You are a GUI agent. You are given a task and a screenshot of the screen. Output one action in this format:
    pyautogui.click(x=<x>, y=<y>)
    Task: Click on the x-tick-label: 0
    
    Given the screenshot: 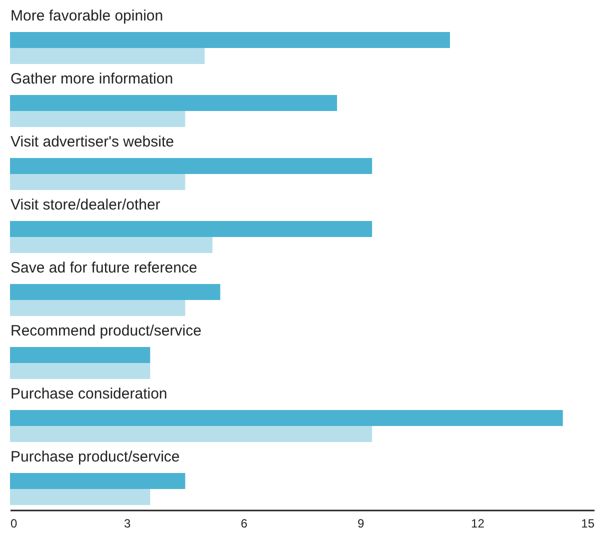 What is the action you would take?
    pyautogui.click(x=14, y=523)
    